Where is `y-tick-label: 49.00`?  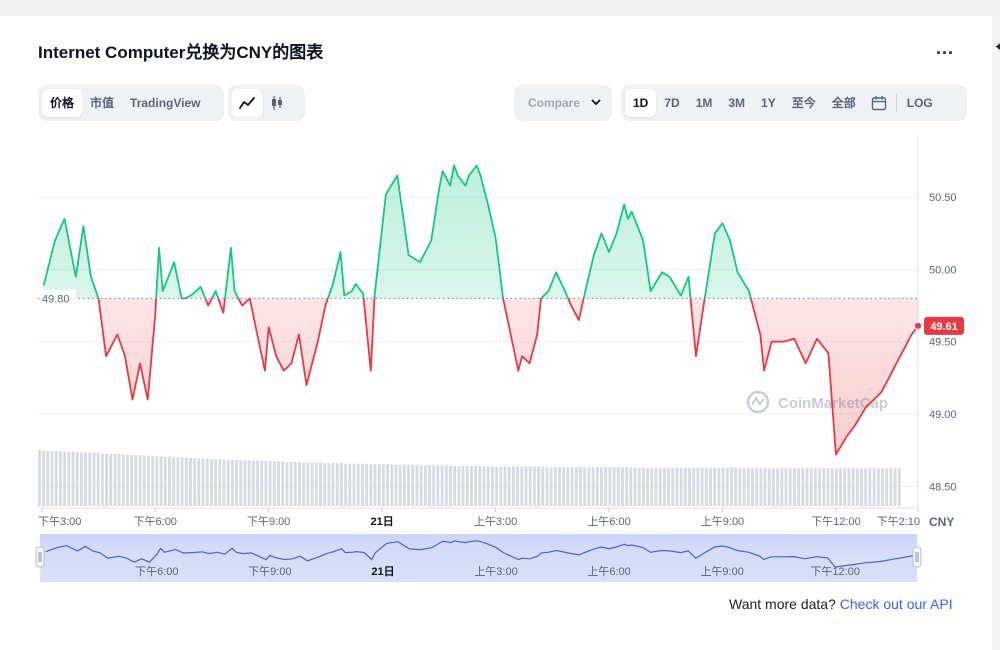
y-tick-label: 49.00 is located at coordinates (943, 415).